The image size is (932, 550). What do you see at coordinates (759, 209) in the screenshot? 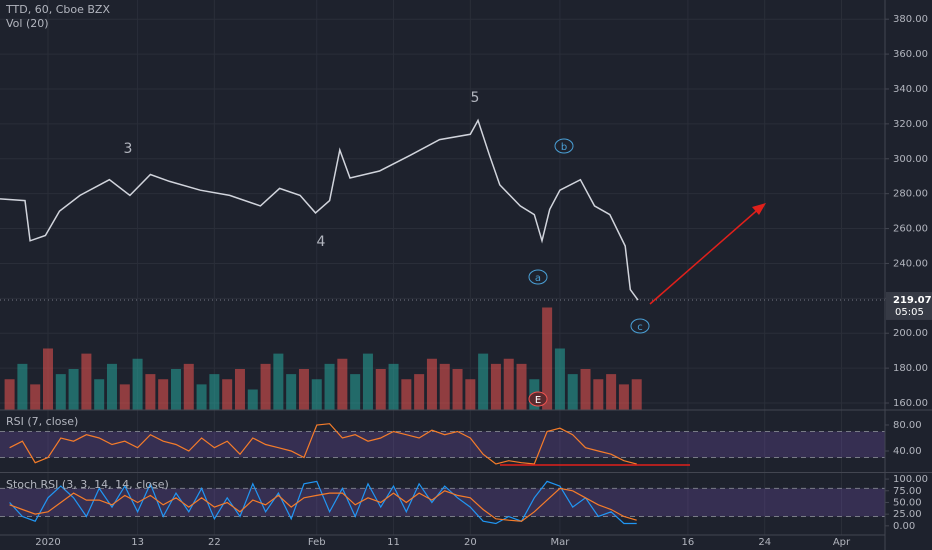
I see `arrow-head` at bounding box center [759, 209].